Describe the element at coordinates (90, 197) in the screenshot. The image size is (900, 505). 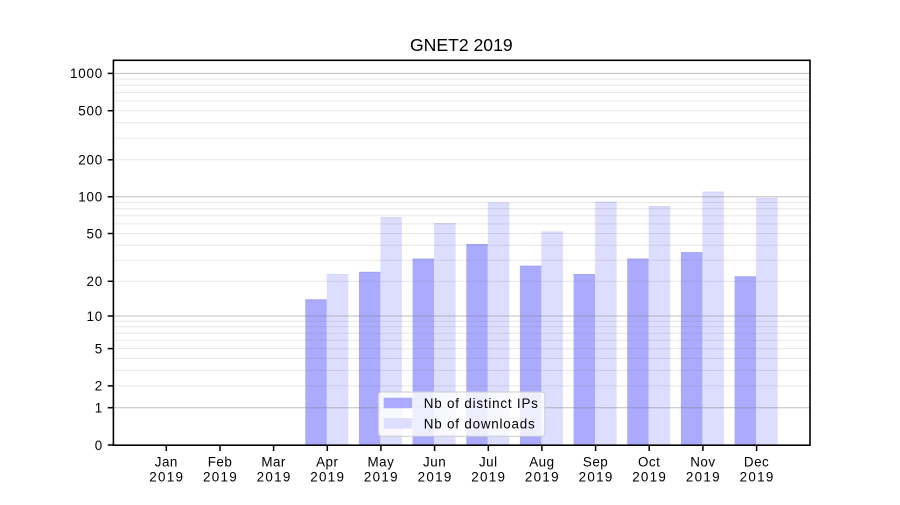
I see `svg-text: 100` at that location.